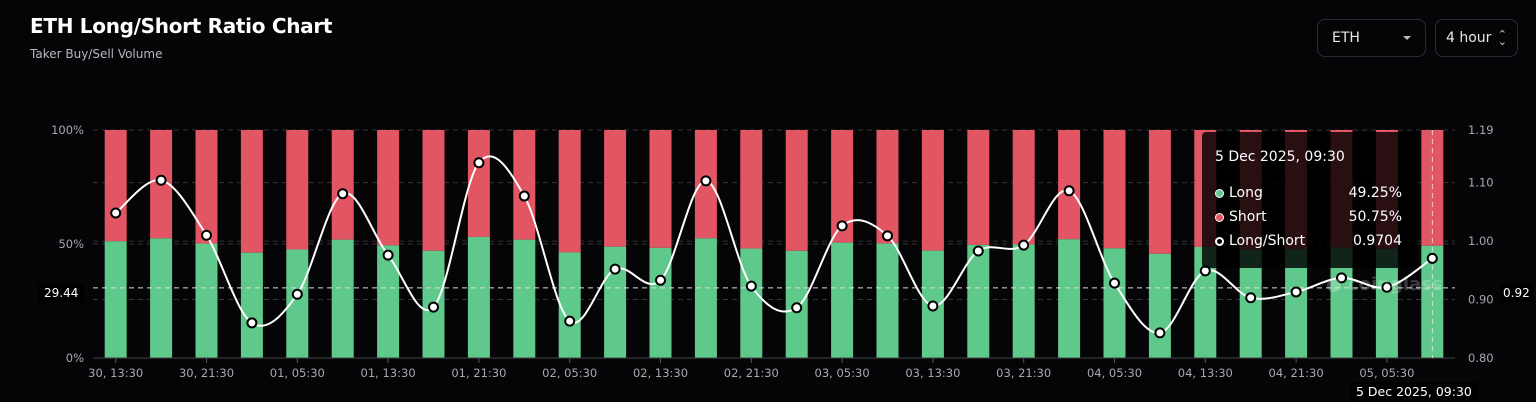 The image size is (1536, 402). Describe the element at coordinates (1375, 193) in the screenshot. I see `tooltip-value: 49.25%` at that location.